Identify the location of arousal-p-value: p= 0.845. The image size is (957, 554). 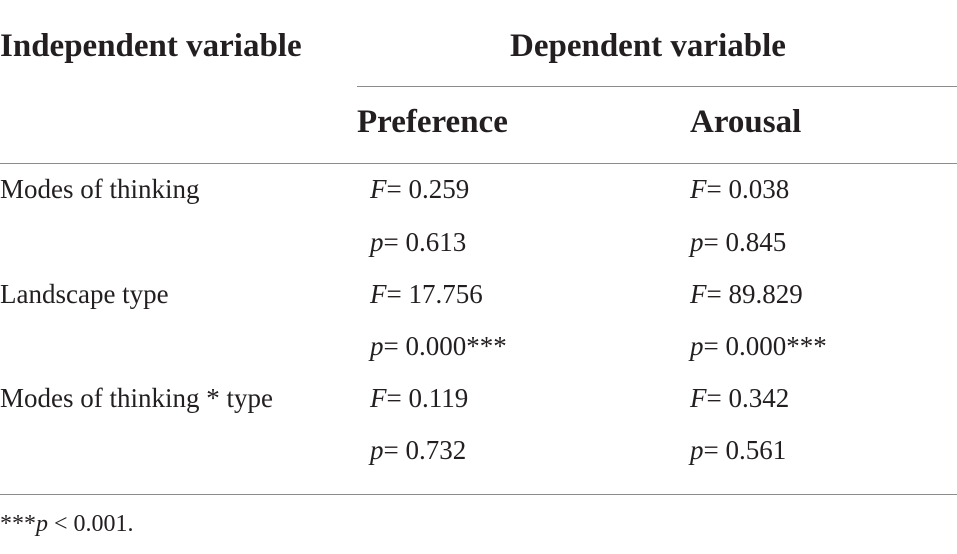
(738, 242).